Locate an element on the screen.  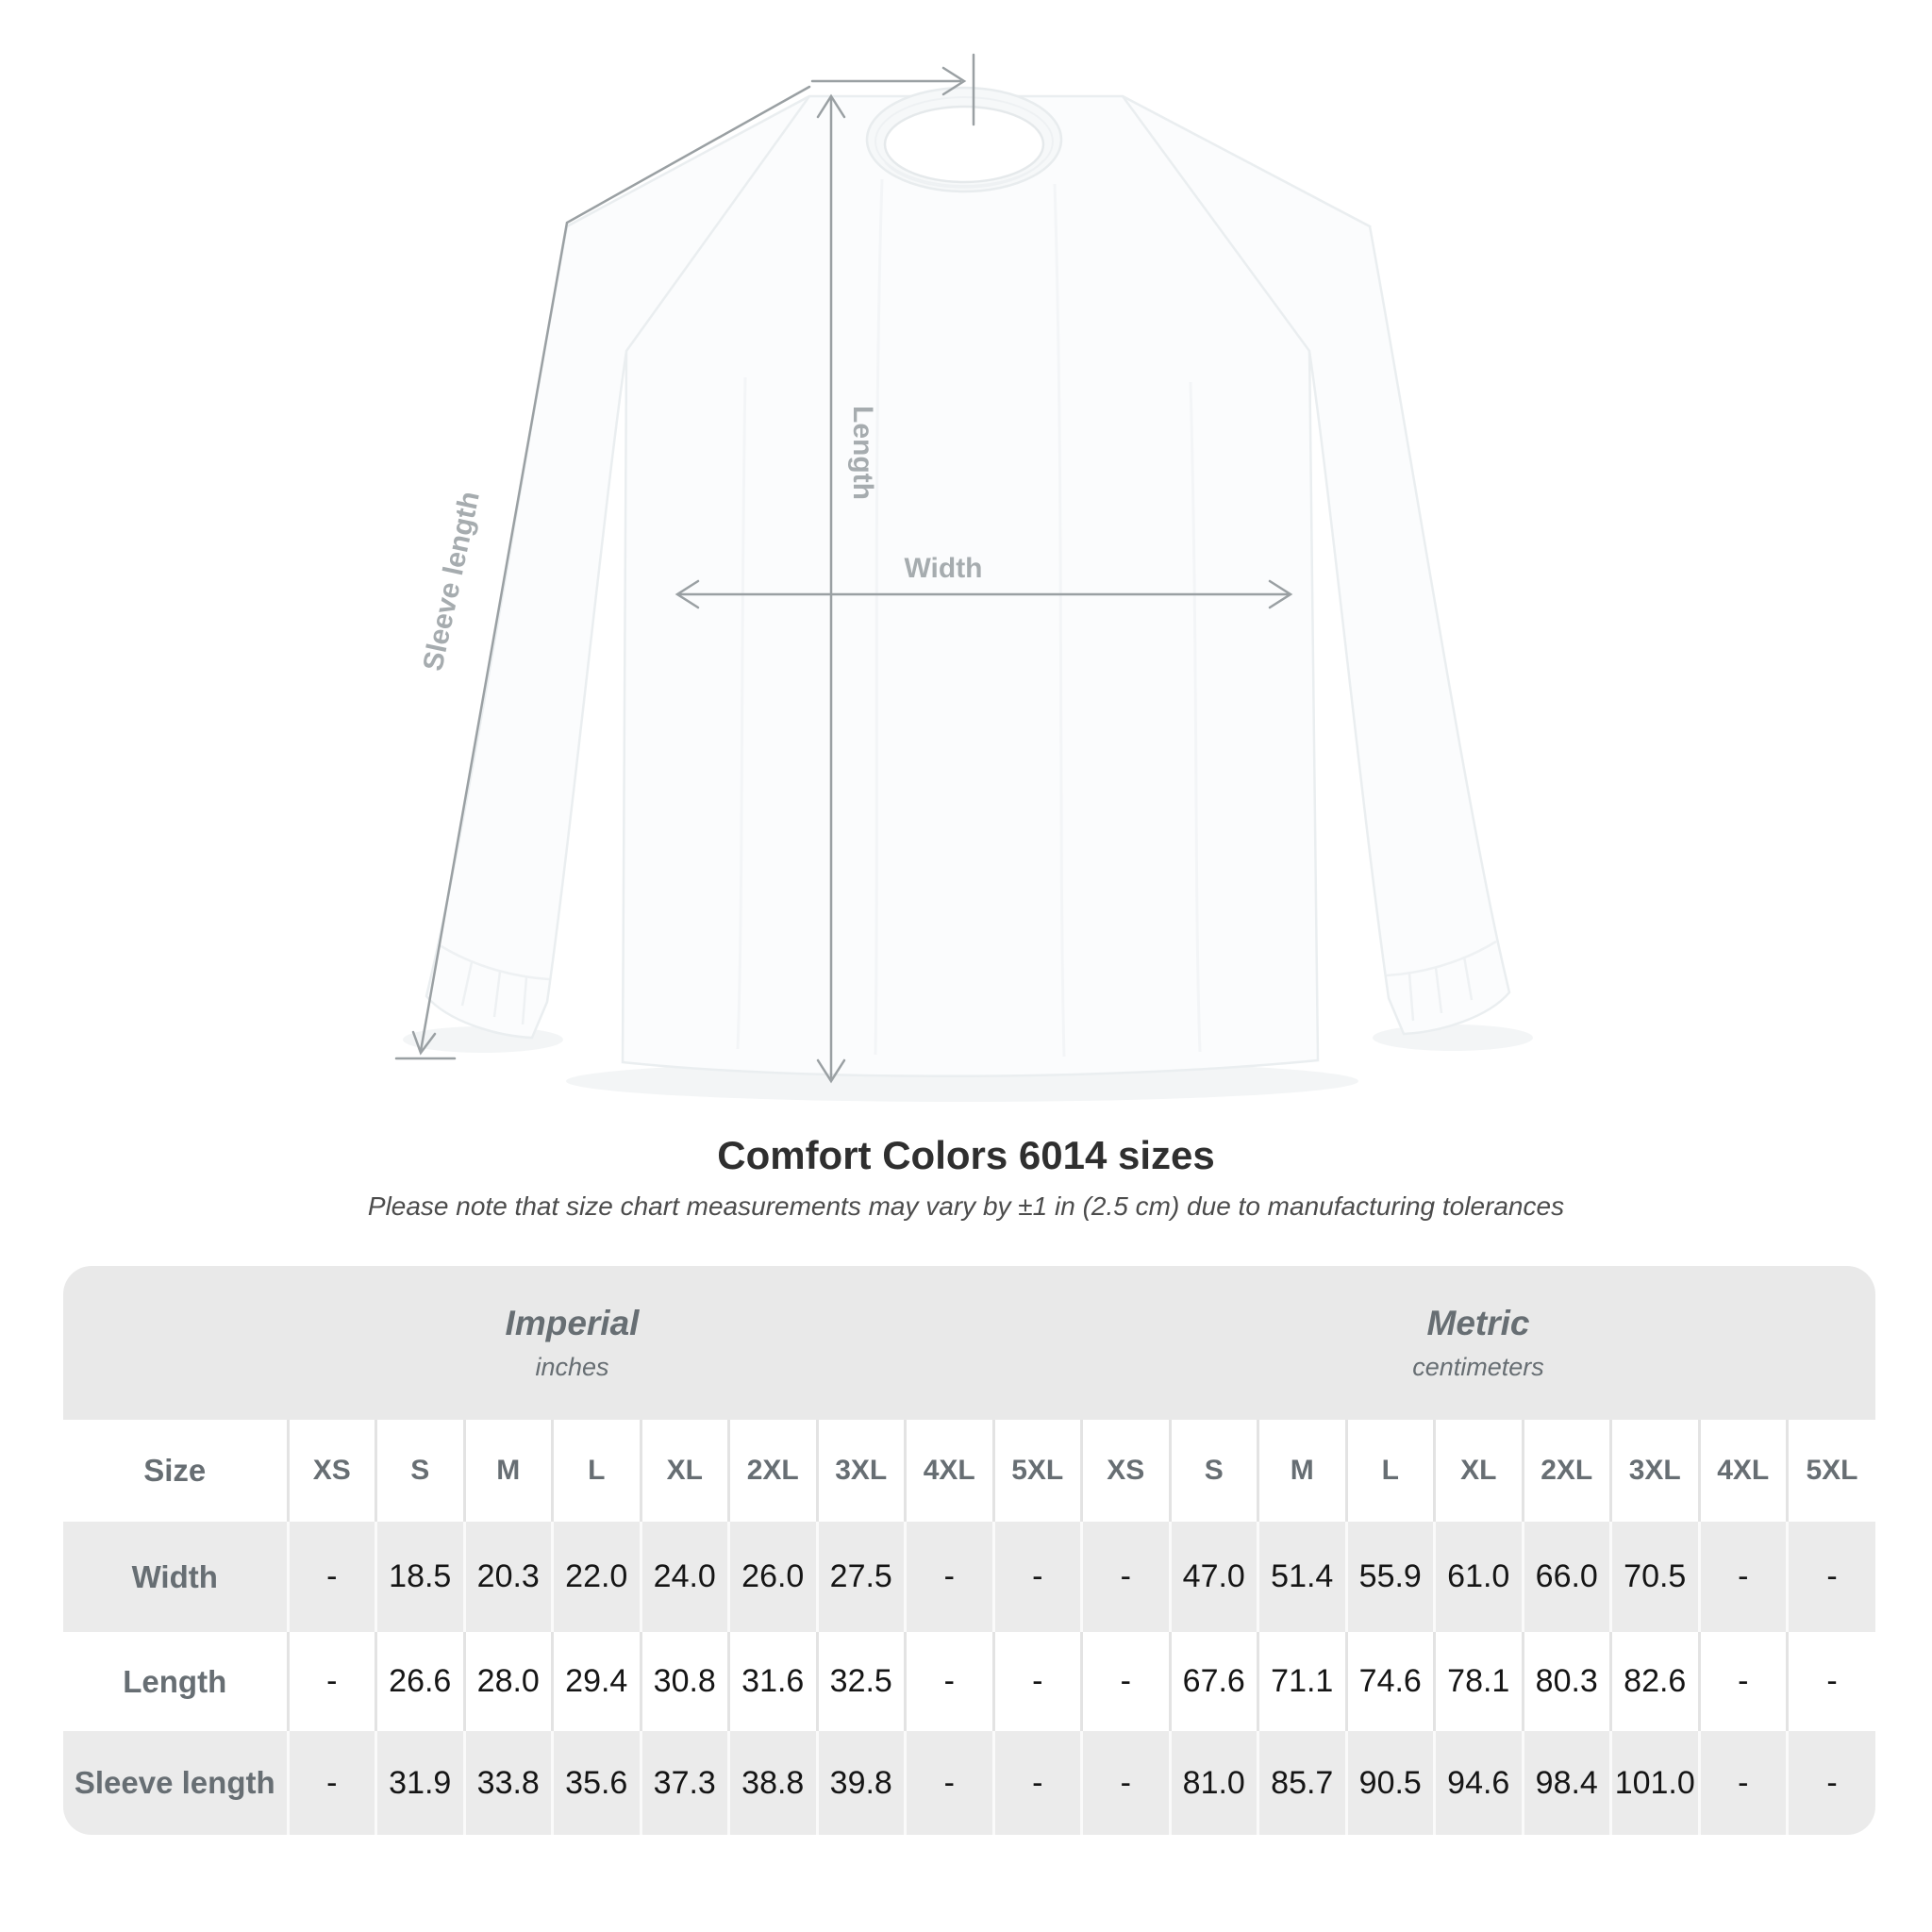
row-label: Length is located at coordinates (175, 1682).